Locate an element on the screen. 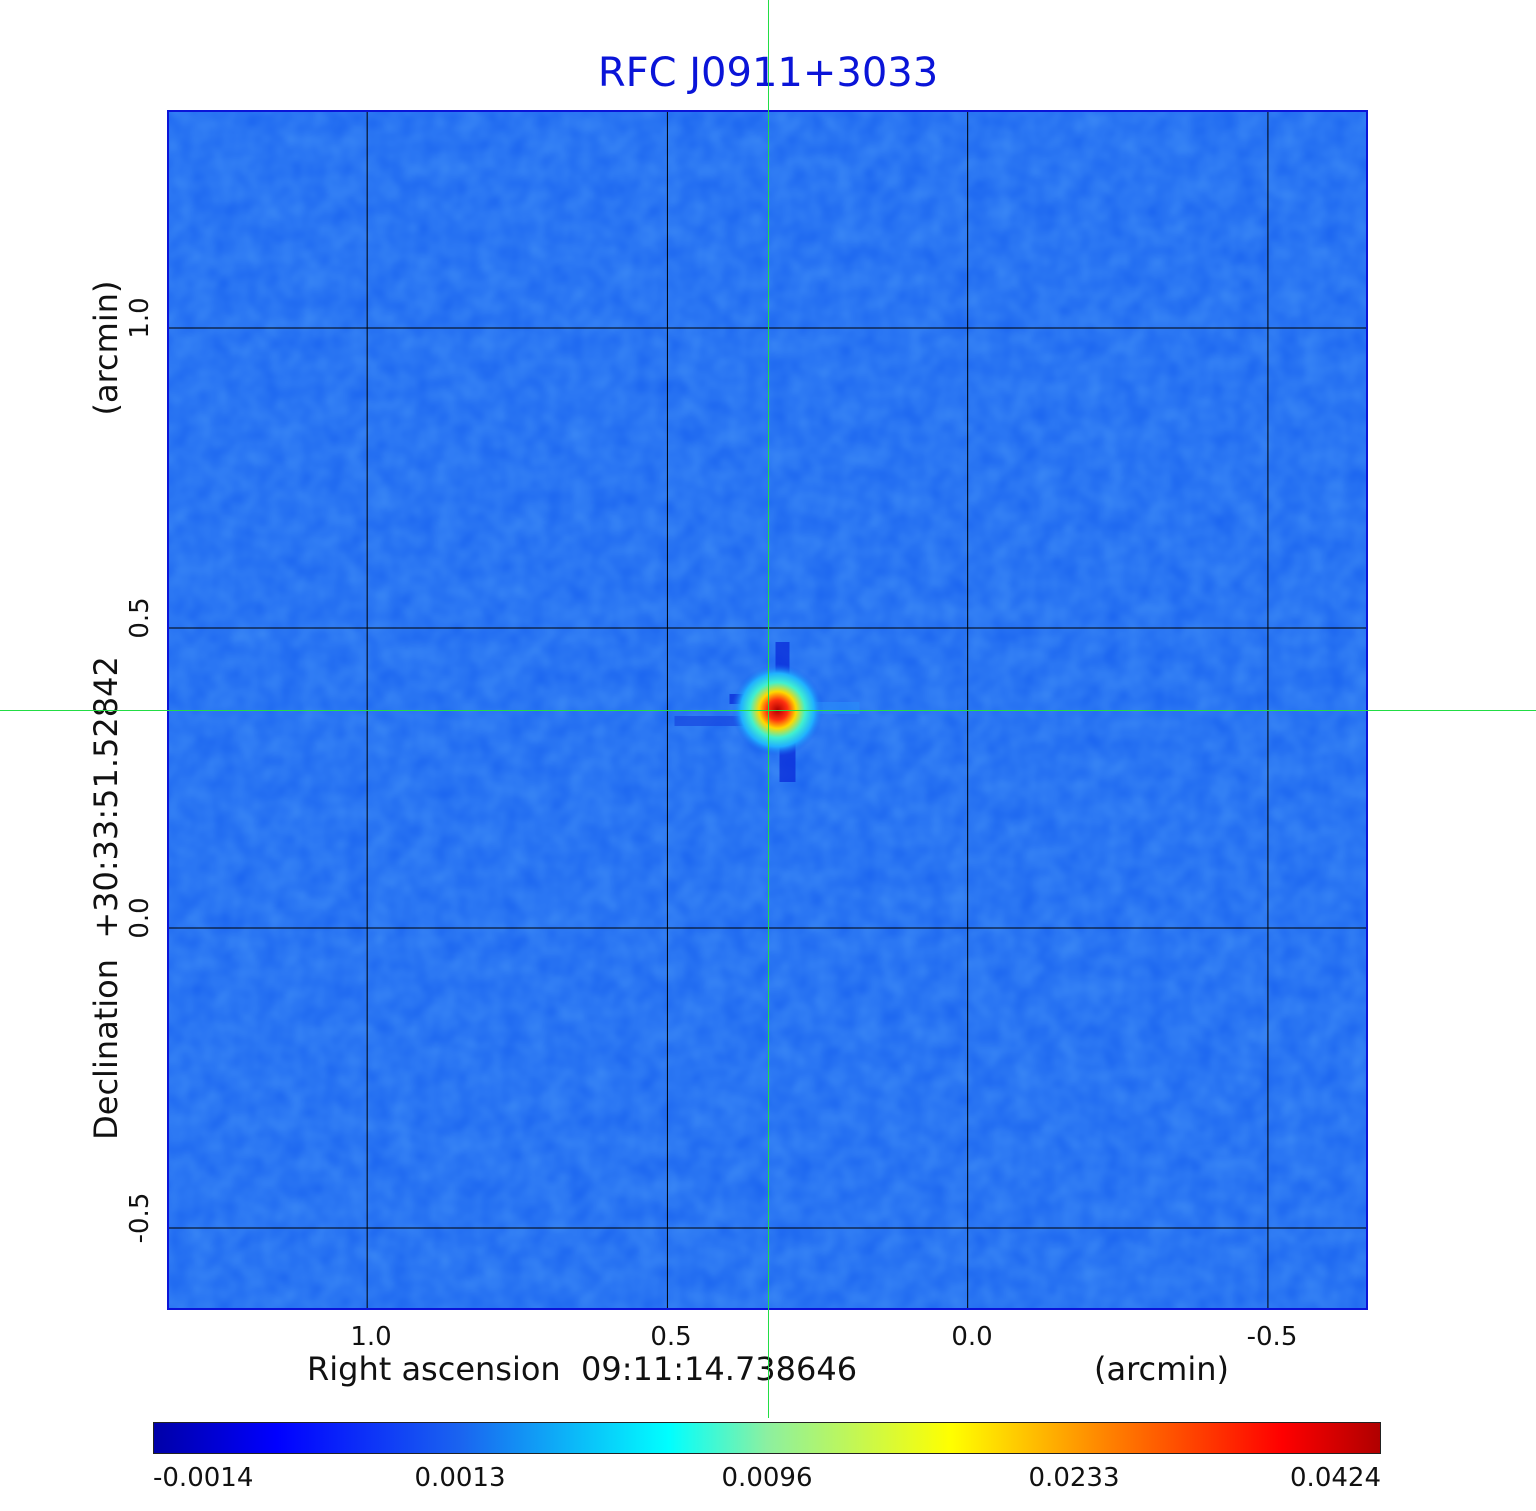 The image size is (1536, 1511). colorbar-tick-label: 0.0013 is located at coordinates (460, 1478).